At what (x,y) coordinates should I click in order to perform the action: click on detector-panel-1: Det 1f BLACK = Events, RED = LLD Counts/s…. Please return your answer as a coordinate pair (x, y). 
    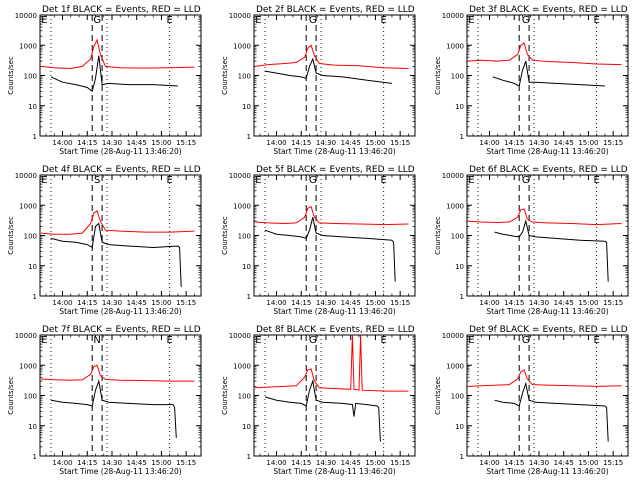
    Looking at the image, I should click on (104, 80).